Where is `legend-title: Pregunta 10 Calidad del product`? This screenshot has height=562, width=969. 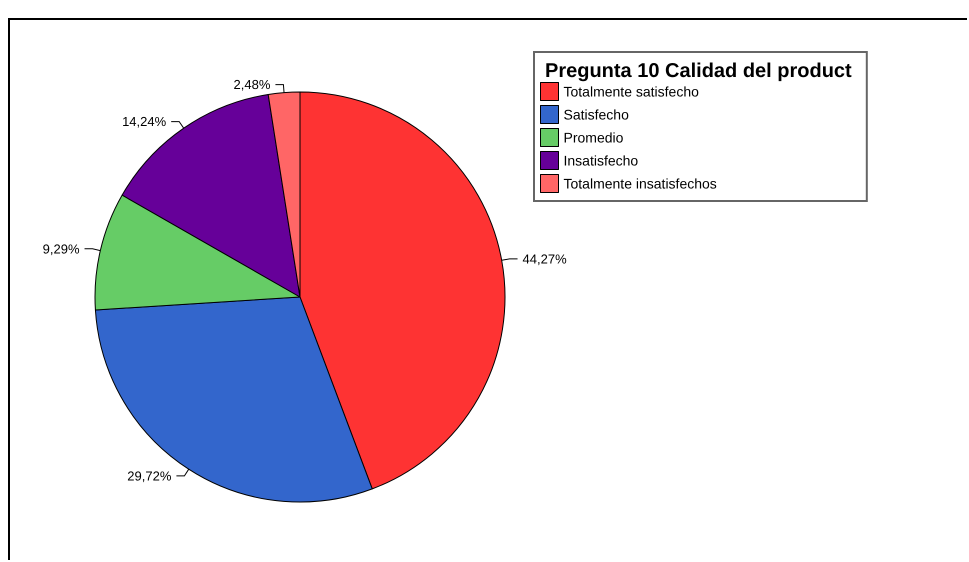
legend-title: Pregunta 10 Calidad del product is located at coordinates (698, 71).